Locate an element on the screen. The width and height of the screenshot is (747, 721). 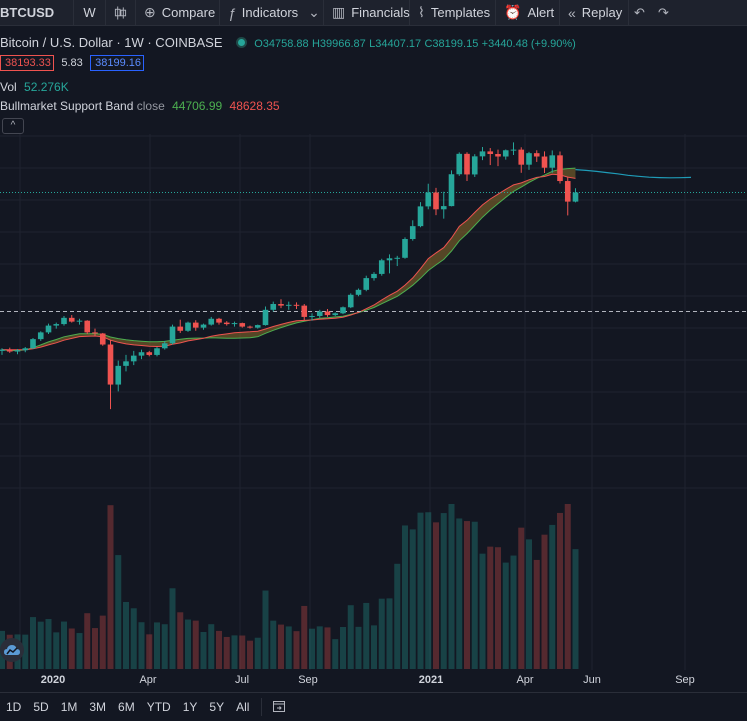
calendar-goto-icon is located at coordinates (279, 706).